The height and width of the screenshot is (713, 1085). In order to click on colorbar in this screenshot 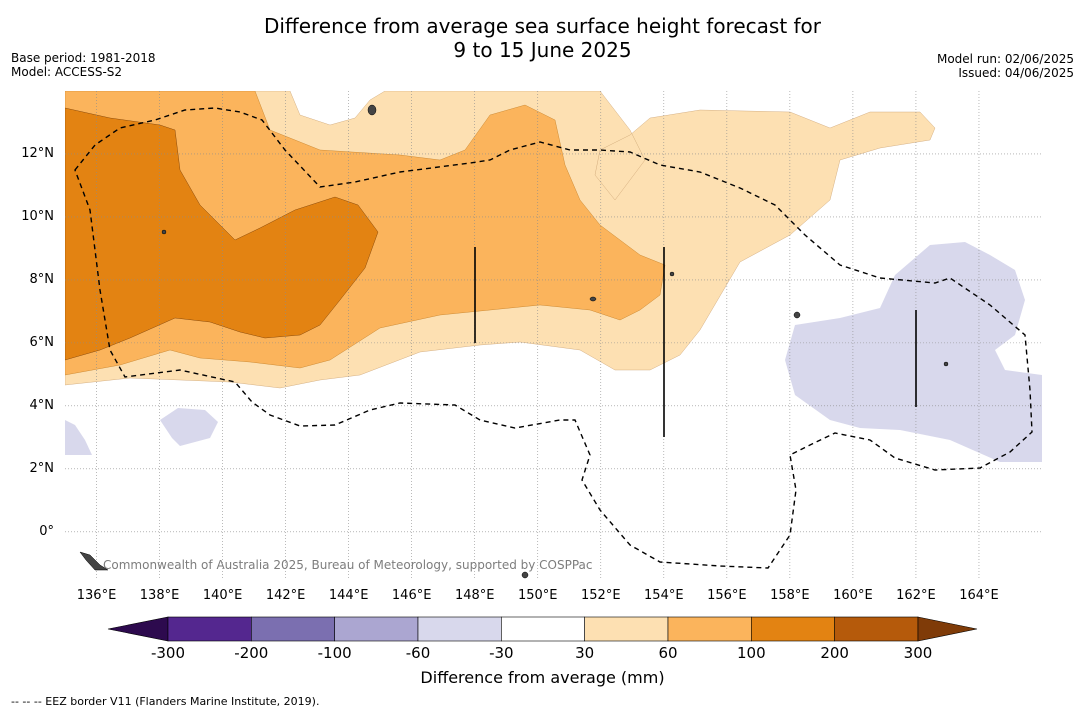, I will do `click(542, 629)`.